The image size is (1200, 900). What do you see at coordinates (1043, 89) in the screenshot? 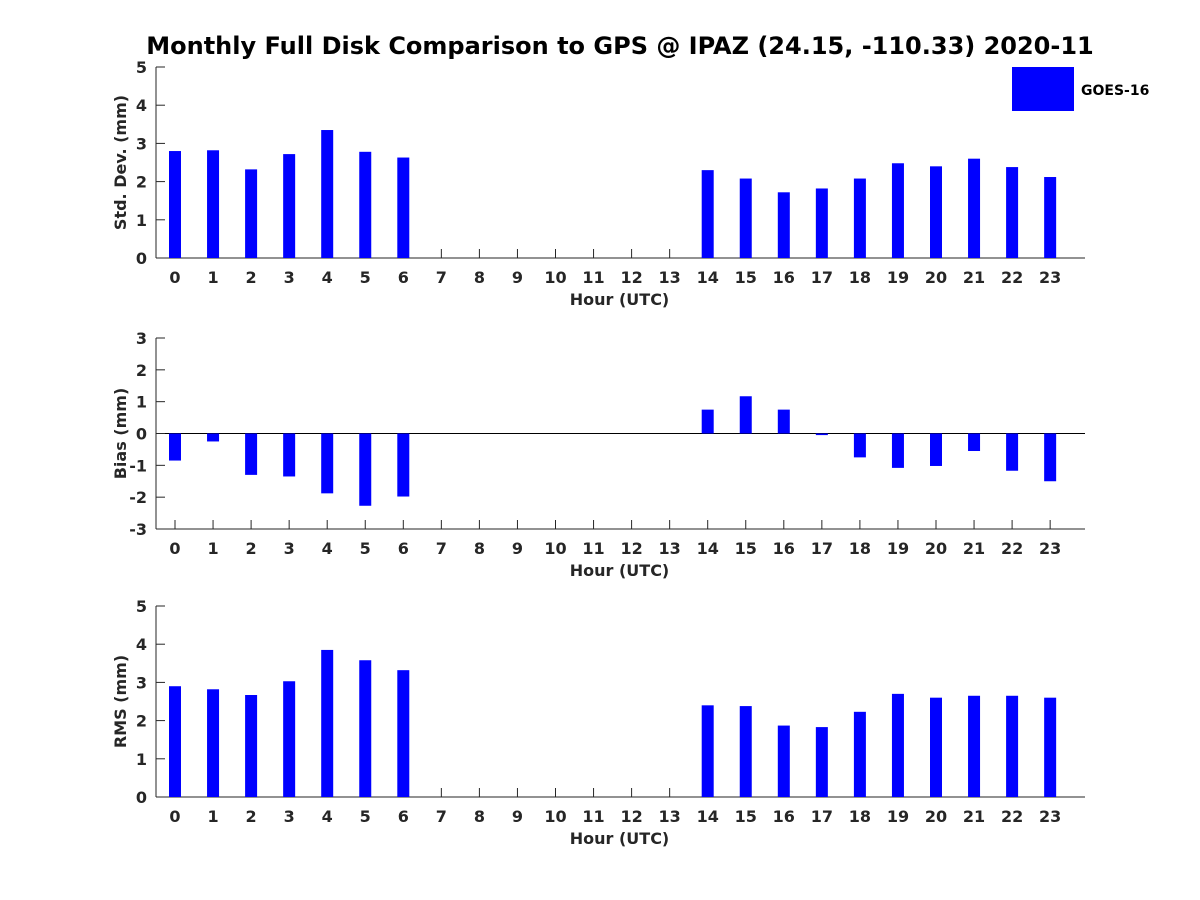
I see `legend-swatch` at bounding box center [1043, 89].